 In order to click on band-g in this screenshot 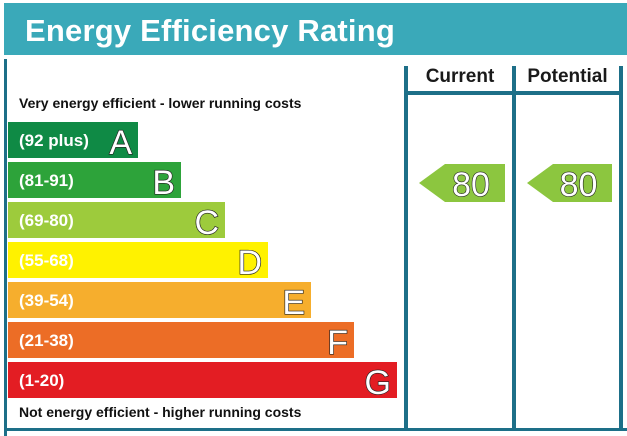, I will do `click(202, 380)`.